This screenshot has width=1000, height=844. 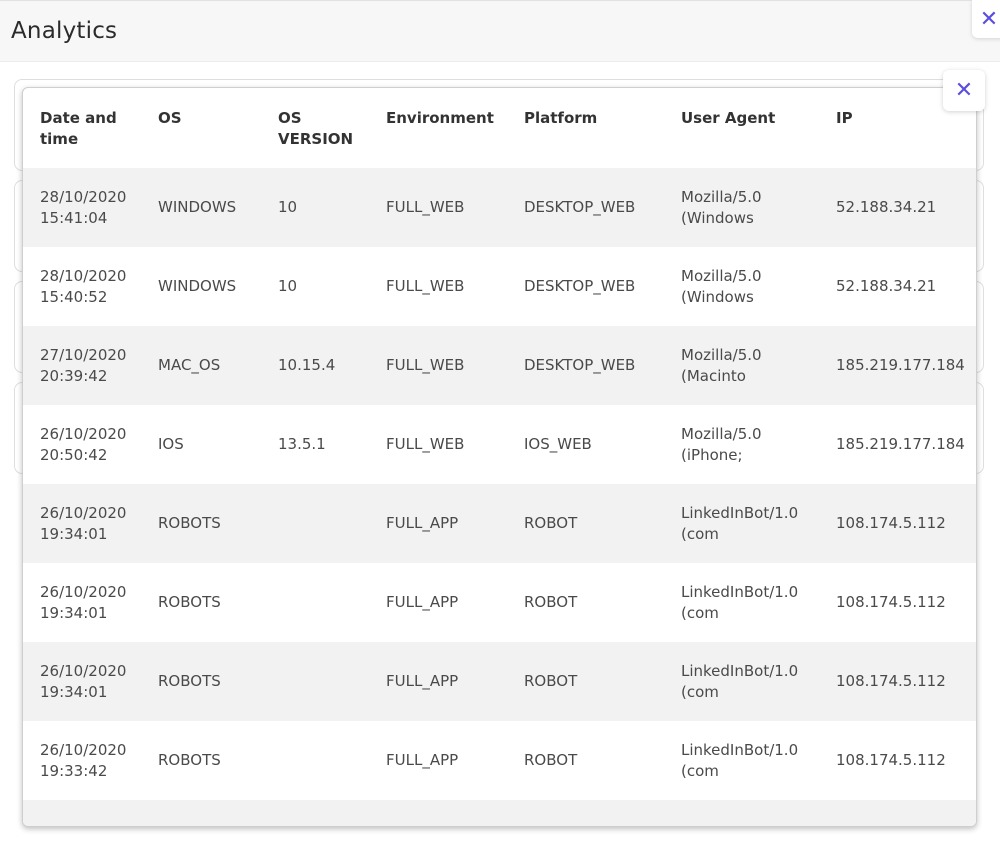 What do you see at coordinates (74, 296) in the screenshot?
I see `cell-time: 15:40:52` at bounding box center [74, 296].